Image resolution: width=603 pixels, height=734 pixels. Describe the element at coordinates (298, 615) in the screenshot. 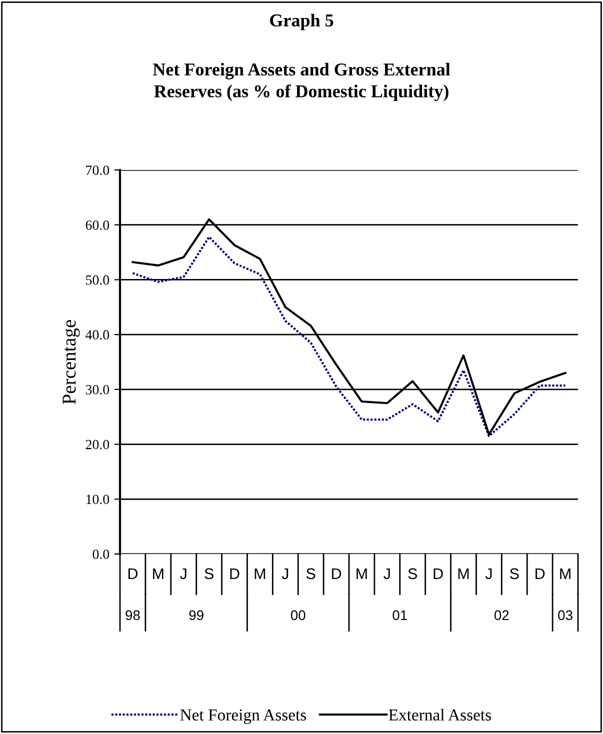

I see `text: 00` at that location.